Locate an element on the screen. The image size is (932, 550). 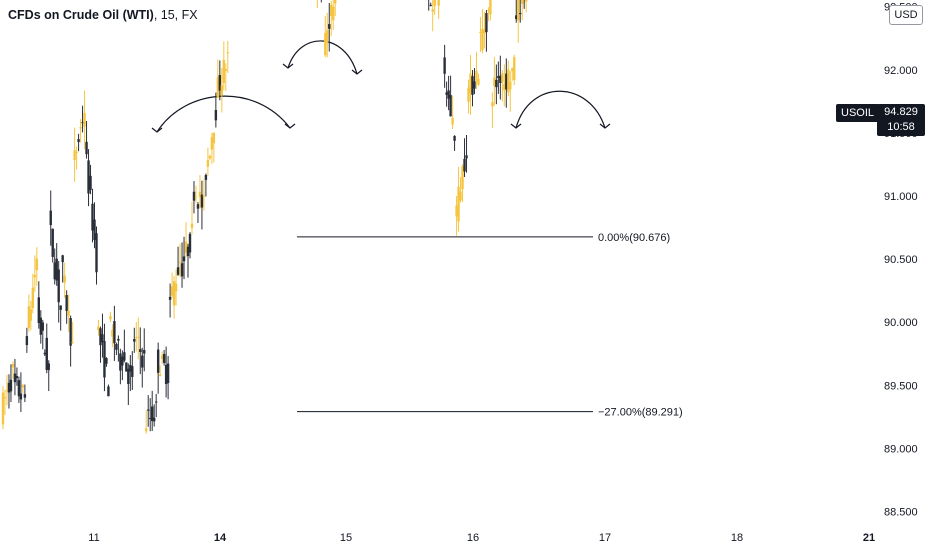
symbol-tag: USOIL is located at coordinates (858, 113).